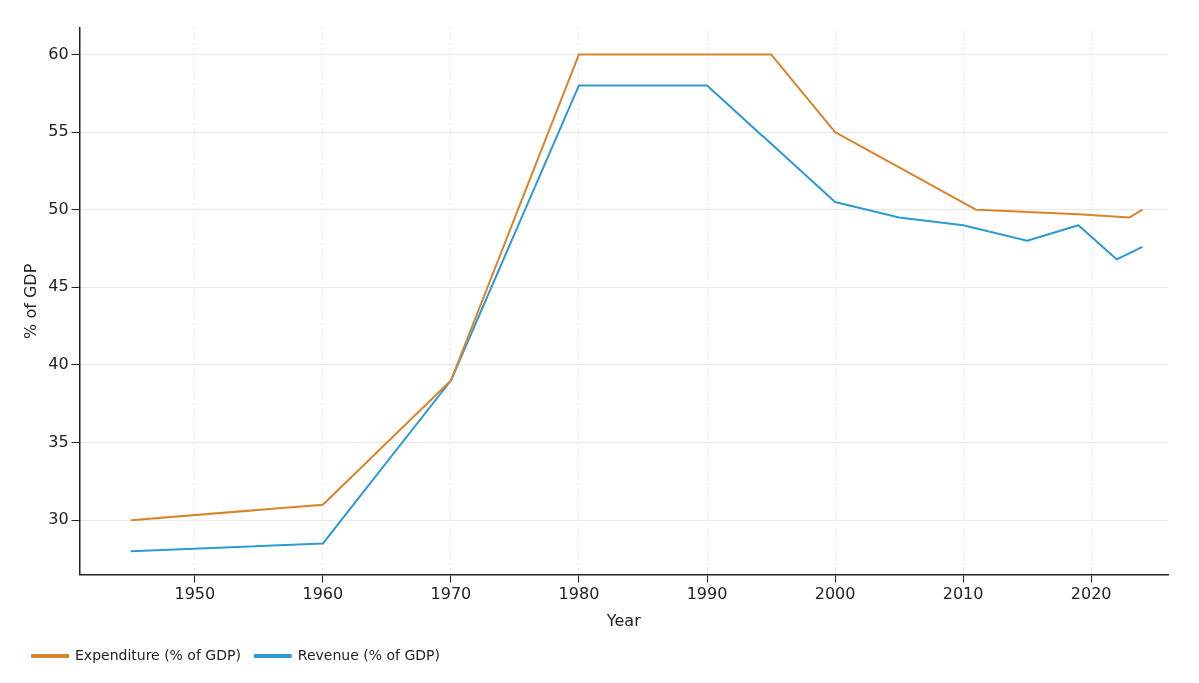 The width and height of the screenshot is (1199, 683). What do you see at coordinates (963, 594) in the screenshot?
I see `x-tick-label: 2010` at bounding box center [963, 594].